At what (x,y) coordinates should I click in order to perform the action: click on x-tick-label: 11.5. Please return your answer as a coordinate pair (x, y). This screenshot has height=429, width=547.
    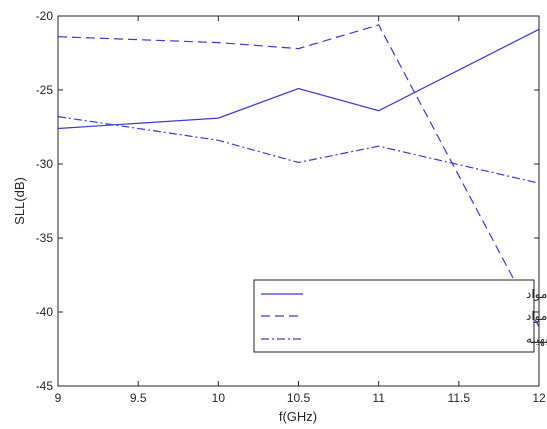
    Looking at the image, I should click on (459, 398).